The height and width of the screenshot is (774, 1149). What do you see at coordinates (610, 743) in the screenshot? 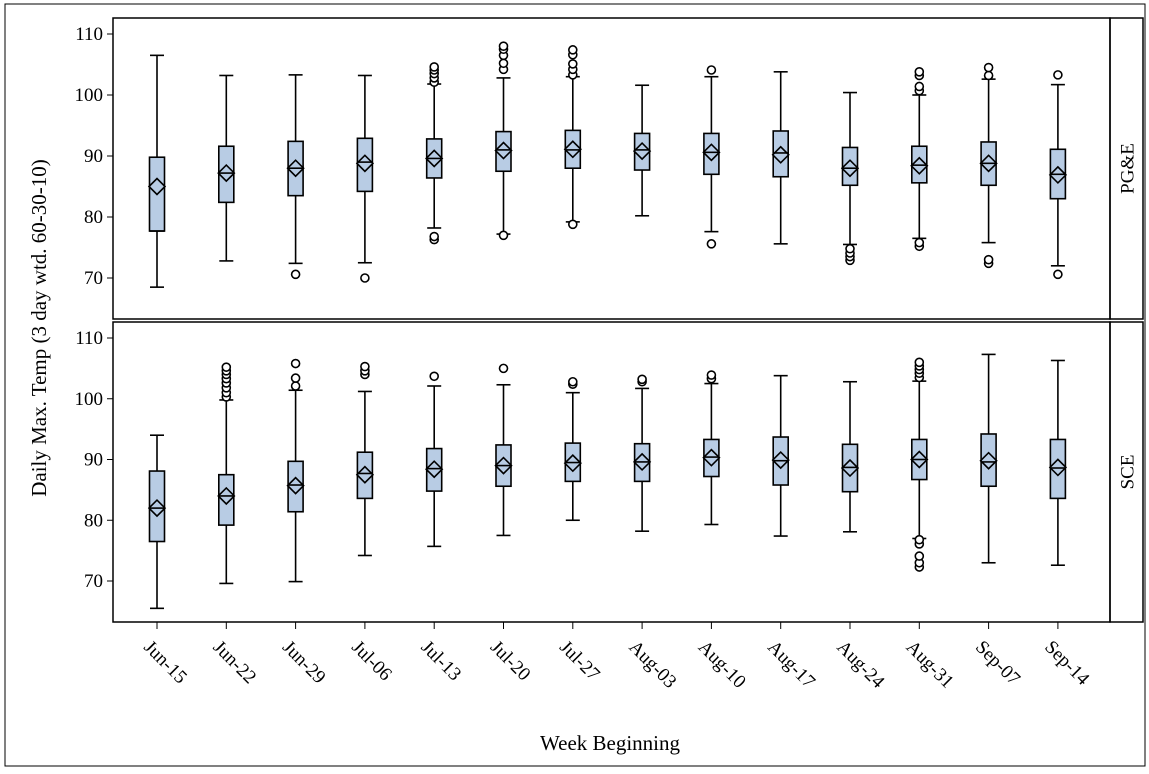
I see `x-axis-title: Week Beginning` at bounding box center [610, 743].